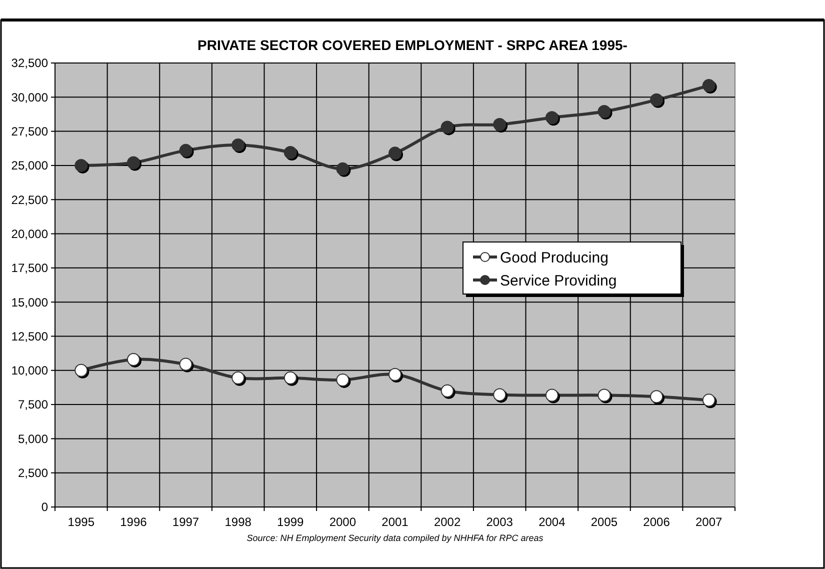 The width and height of the screenshot is (825, 569). What do you see at coordinates (29, 165) in the screenshot?
I see `y-tick-label: 25,000` at bounding box center [29, 165].